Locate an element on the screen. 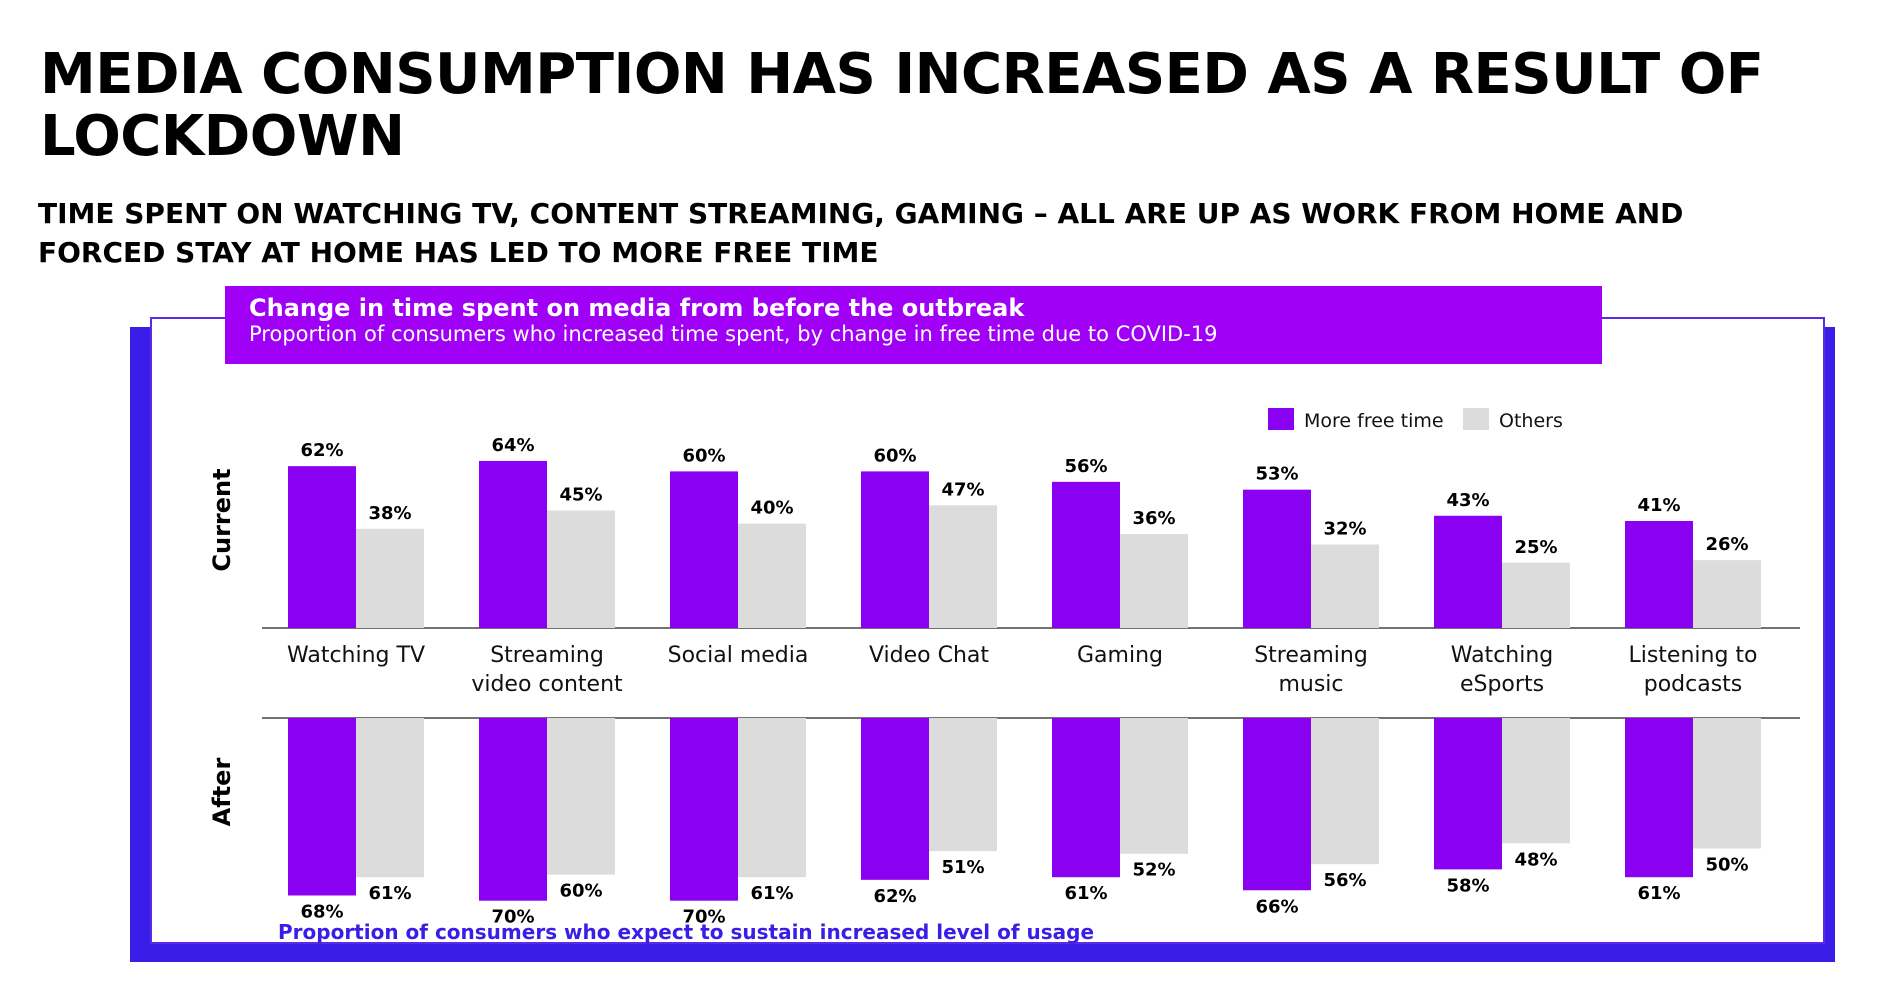  legend-swatch-more-free-time is located at coordinates (1281, 419).